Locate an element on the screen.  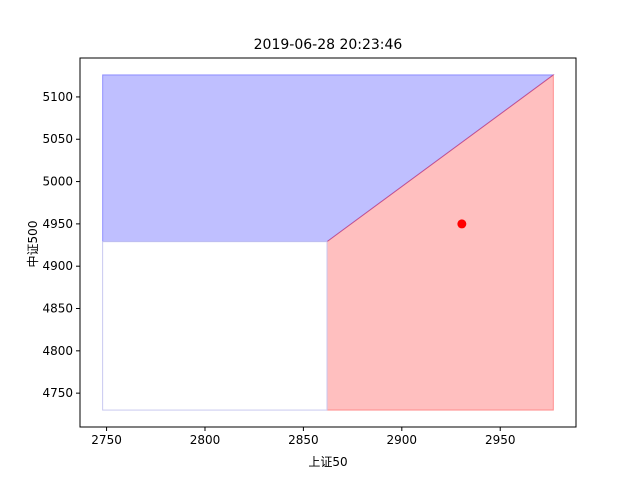
x-axis-label: 上证50 is located at coordinates (327, 462).